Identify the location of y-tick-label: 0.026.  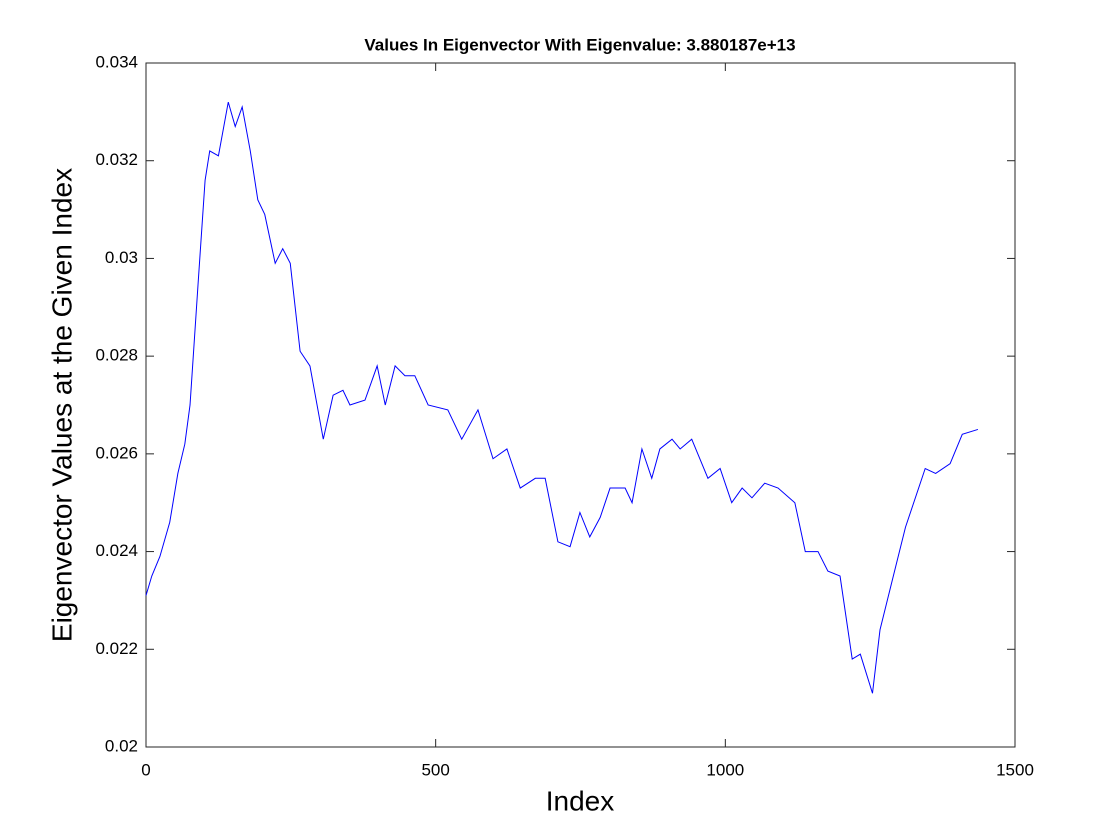
(116, 452).